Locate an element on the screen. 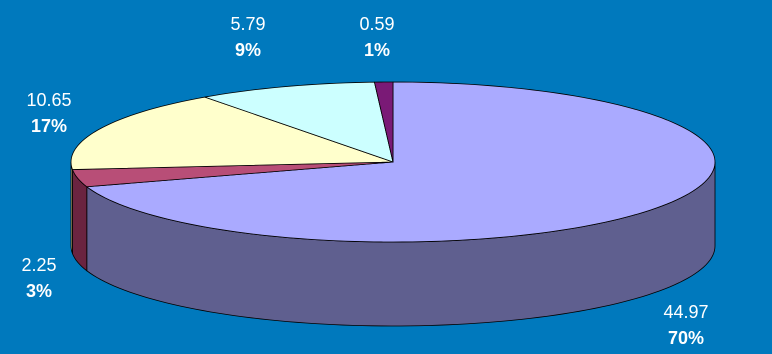 The image size is (772, 354). slice-value-label: 5.79 is located at coordinates (247, 24).